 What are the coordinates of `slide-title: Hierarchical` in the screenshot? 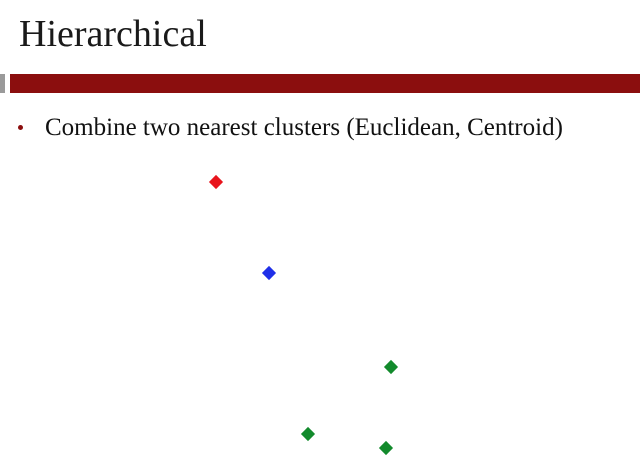 It's located at (113, 34).